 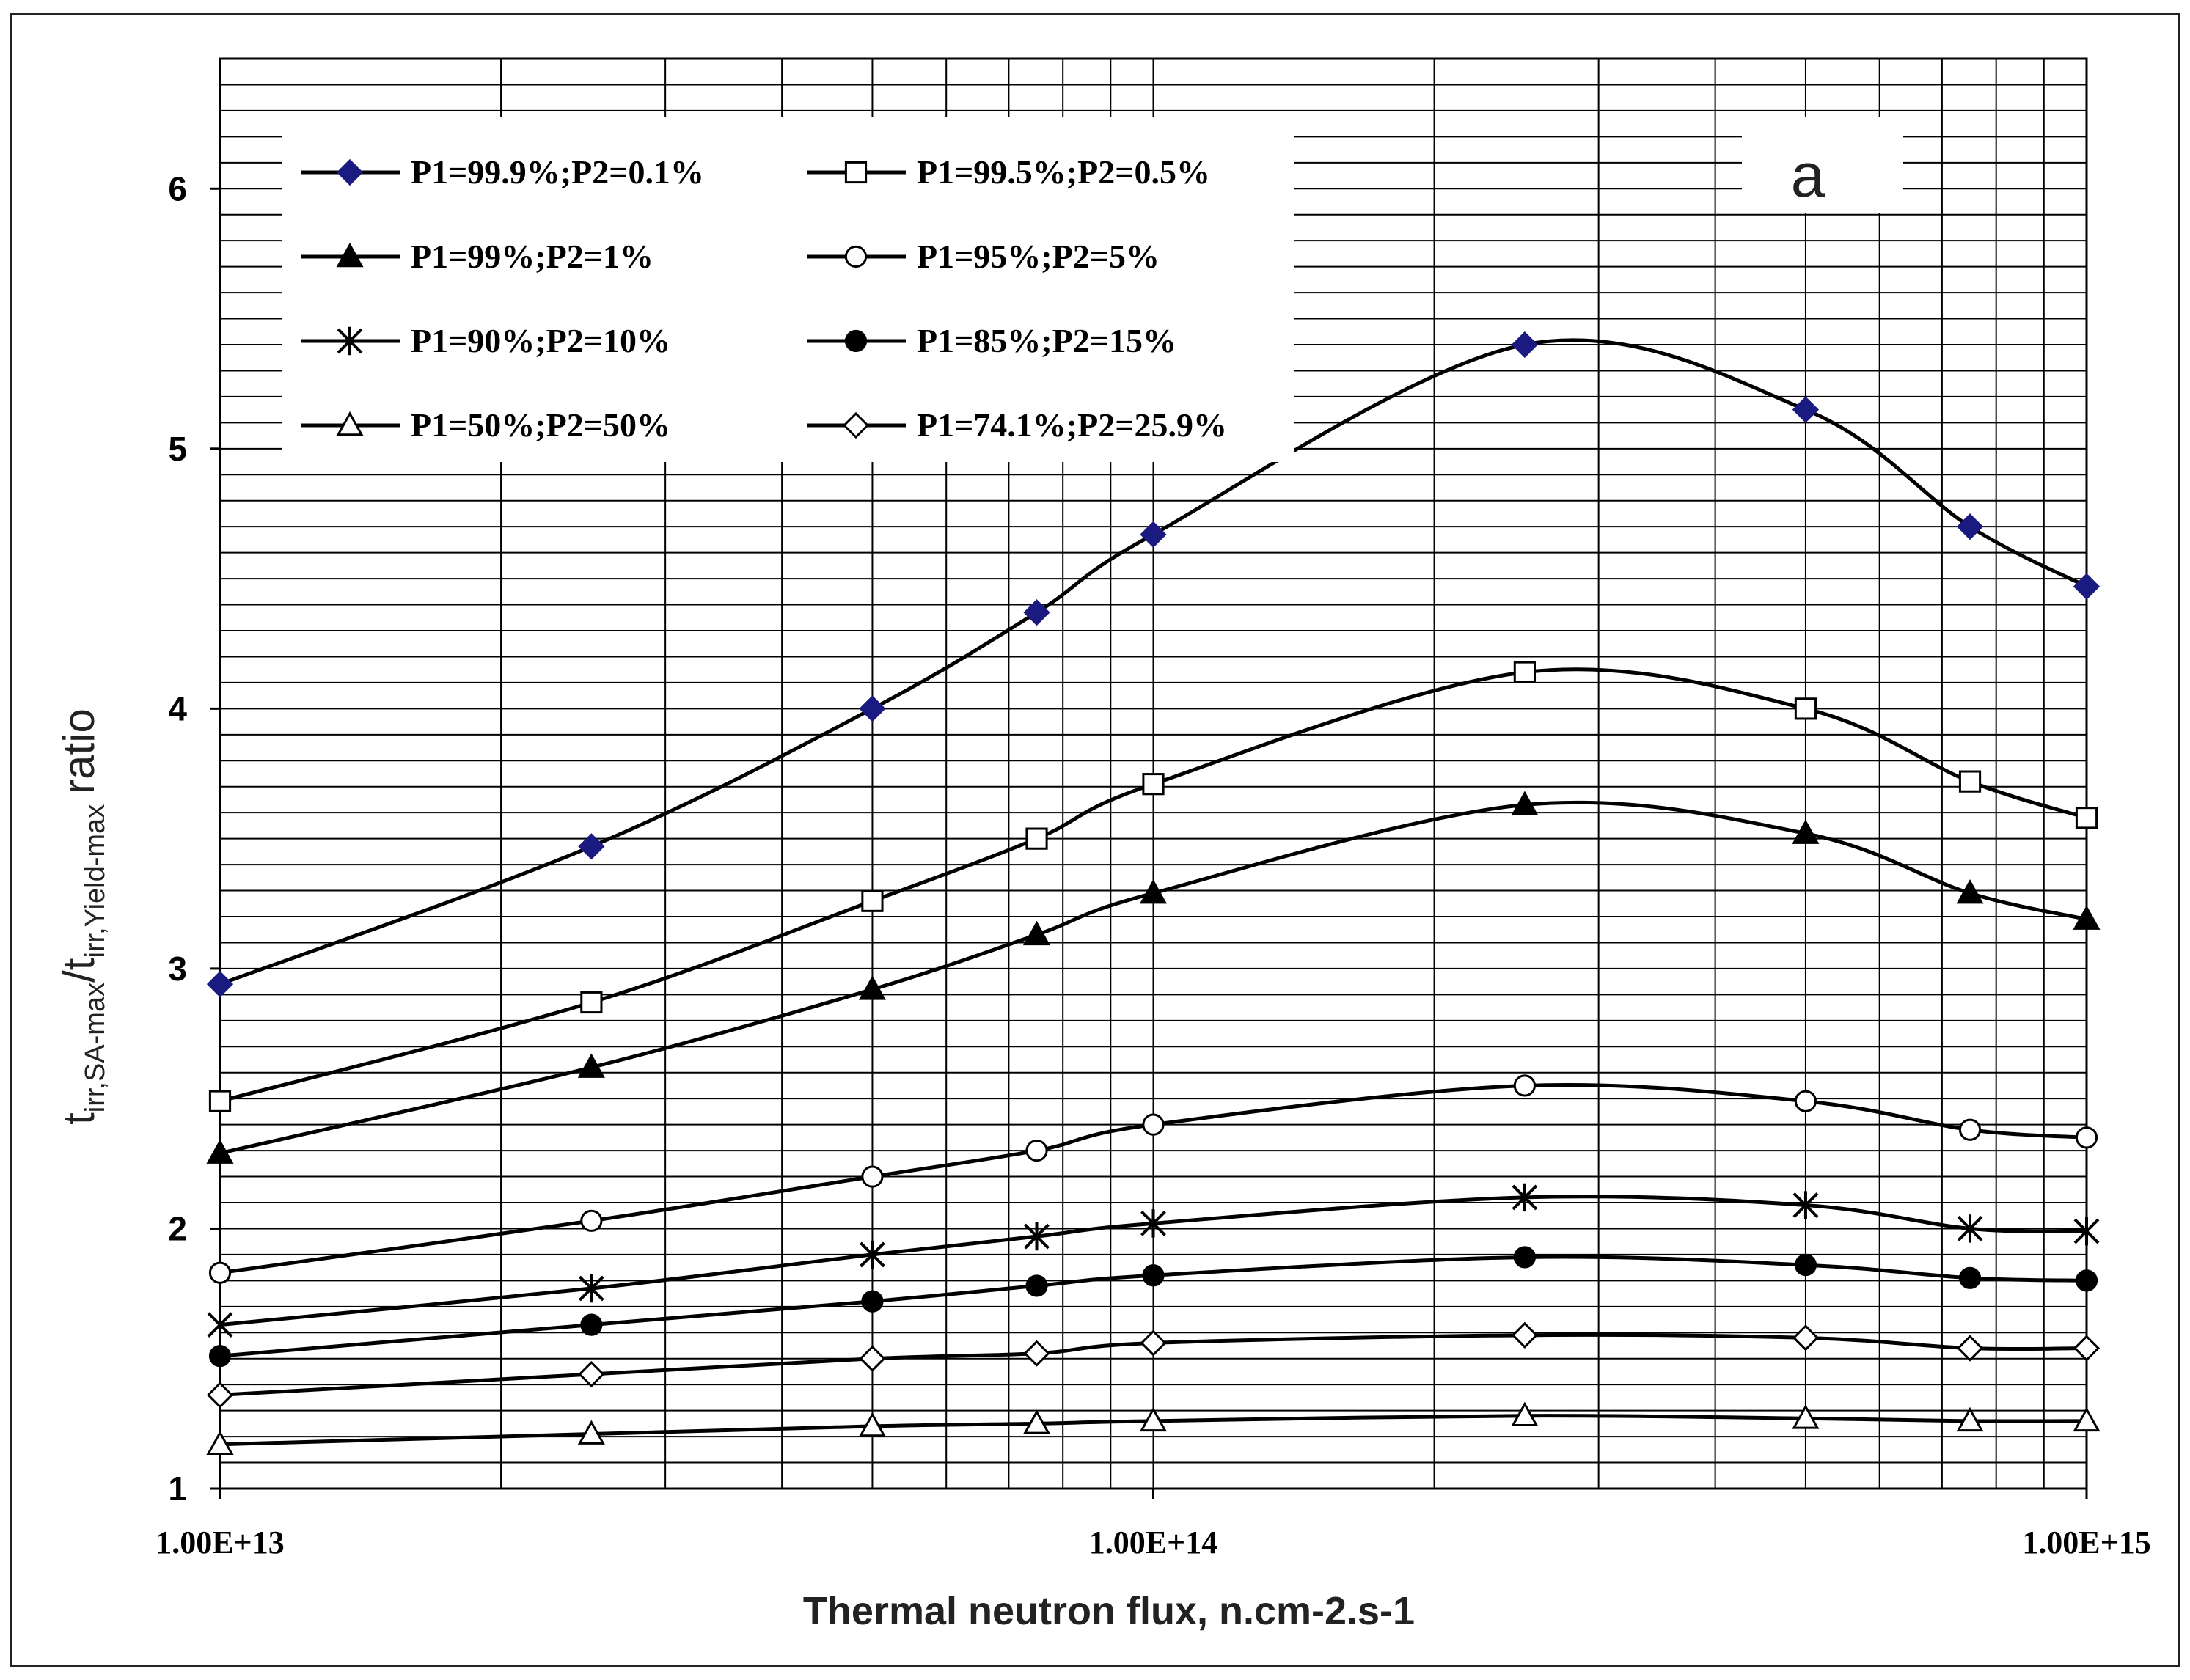 What do you see at coordinates (177, 188) in the screenshot?
I see `y-tick-label: 6` at bounding box center [177, 188].